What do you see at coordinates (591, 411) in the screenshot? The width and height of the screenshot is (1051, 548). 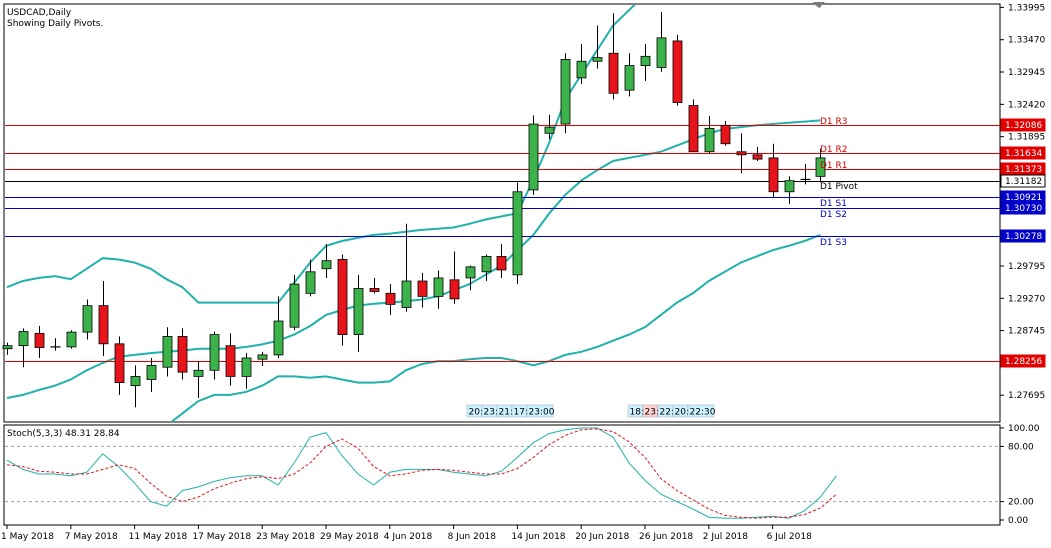 I see `session-boxes: 20: 23: 21: 17: 23:00 18: 23: 22: 20: 22:30` at bounding box center [591, 411].